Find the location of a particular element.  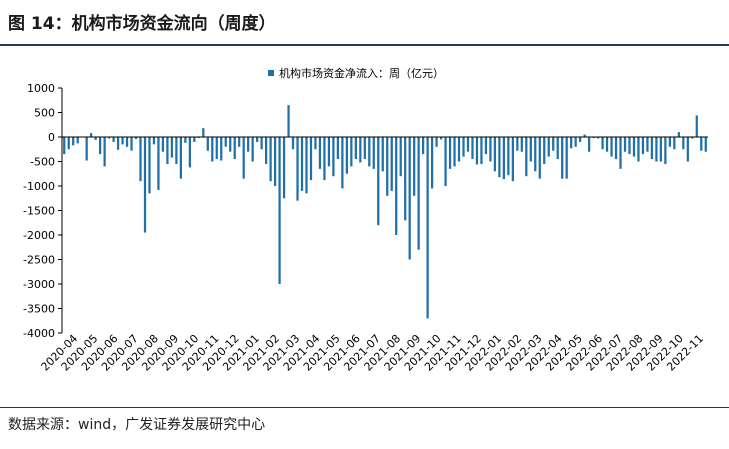

y-tick-label: -3500 is located at coordinates (39, 309).